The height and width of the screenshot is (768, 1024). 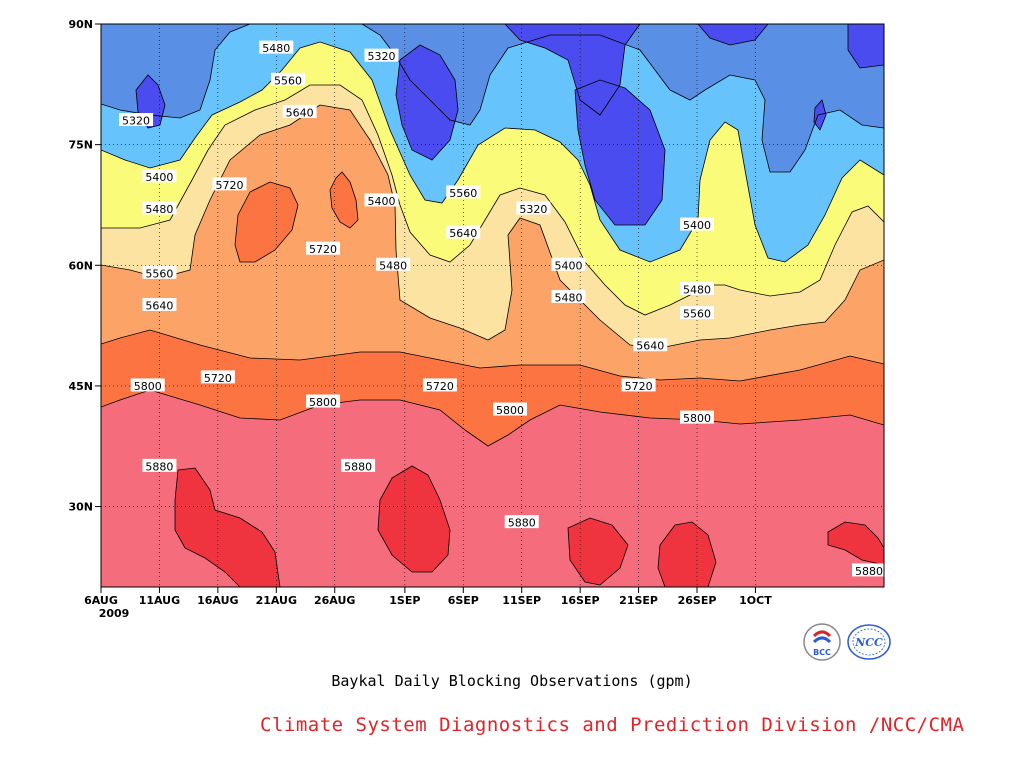 I want to click on contour-line-5880-d, so click(x=687, y=554).